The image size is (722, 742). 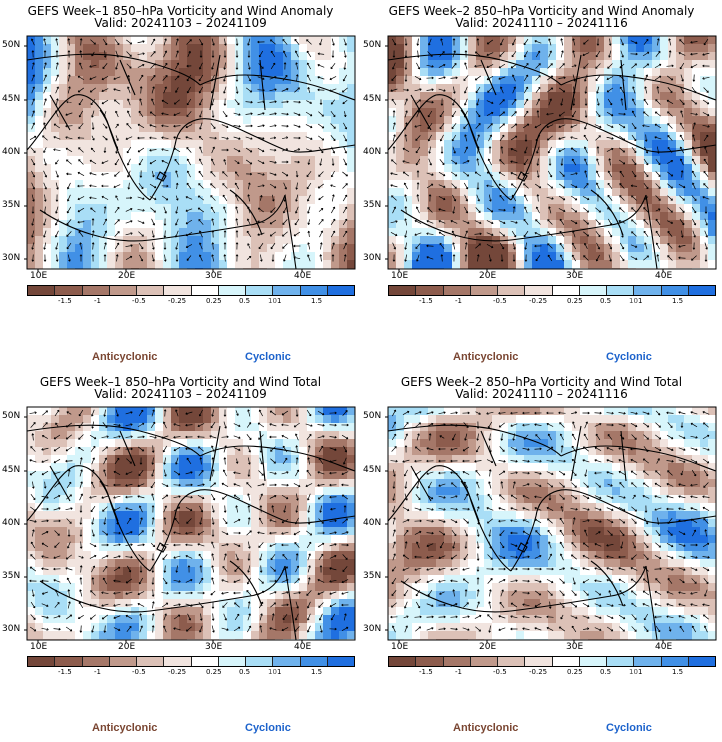 I want to click on latitude-label: 50N, so click(x=11, y=45).